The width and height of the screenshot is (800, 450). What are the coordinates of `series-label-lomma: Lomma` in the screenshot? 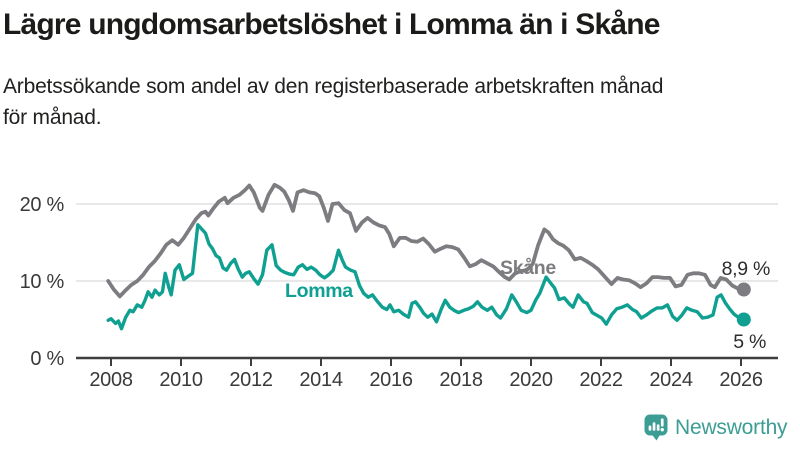 It's located at (319, 291).